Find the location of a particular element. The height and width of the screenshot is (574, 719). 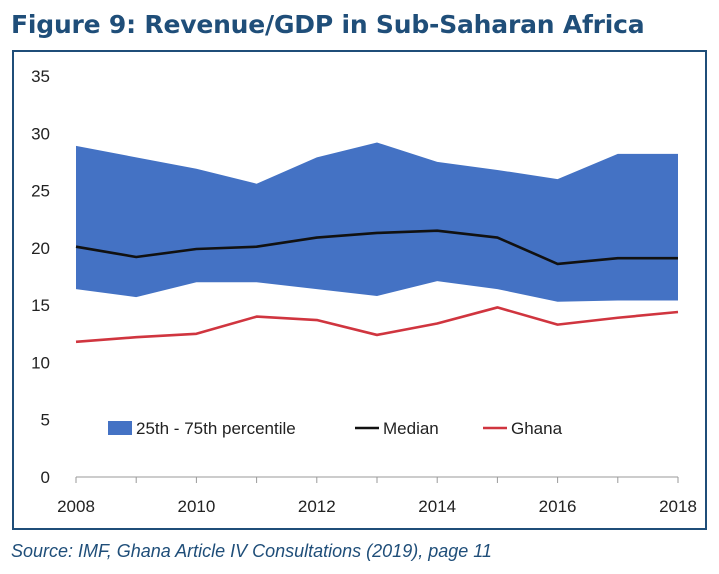

x-tick-label: 2012 is located at coordinates (317, 506).